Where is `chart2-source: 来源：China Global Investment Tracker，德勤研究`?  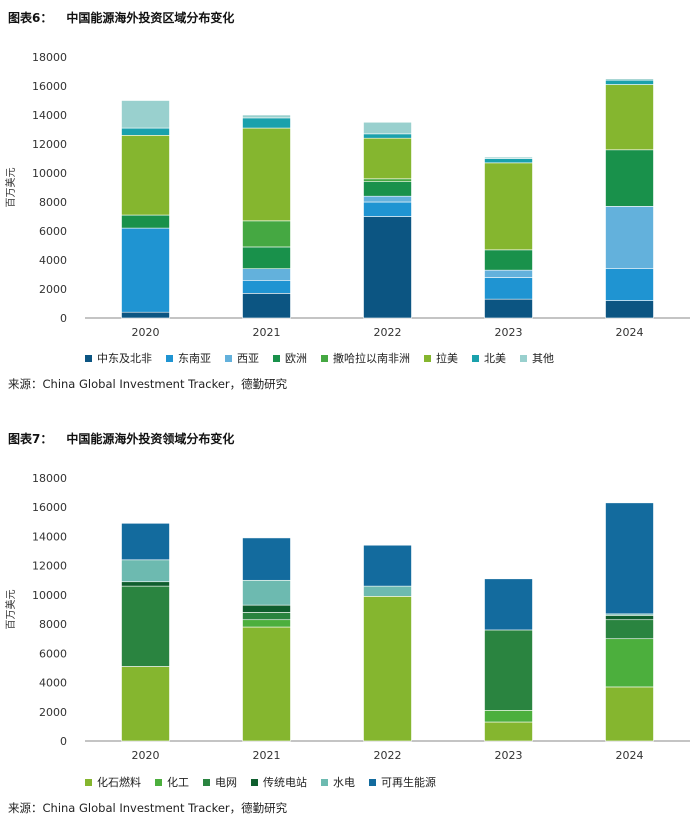 chart2-source: 来源：China Global Investment Tracker，德勤研究 is located at coordinates (148, 808).